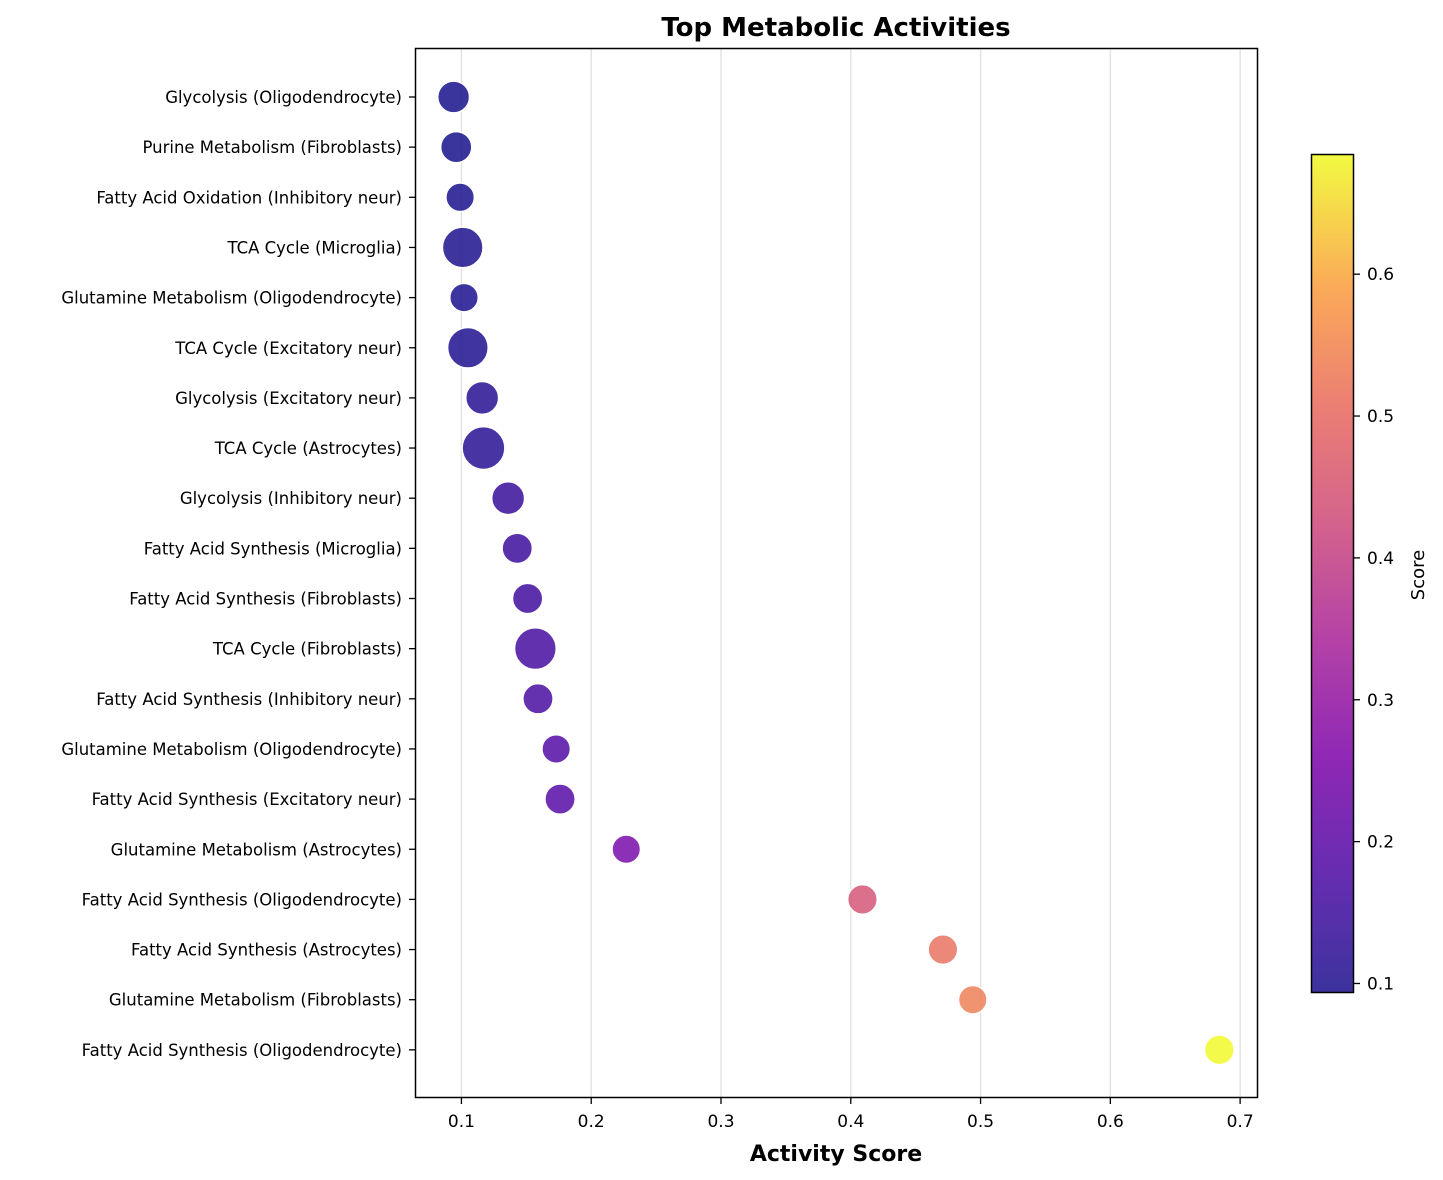  Describe the element at coordinates (1110, 1122) in the screenshot. I see `x-tick-label: 0.6` at that location.